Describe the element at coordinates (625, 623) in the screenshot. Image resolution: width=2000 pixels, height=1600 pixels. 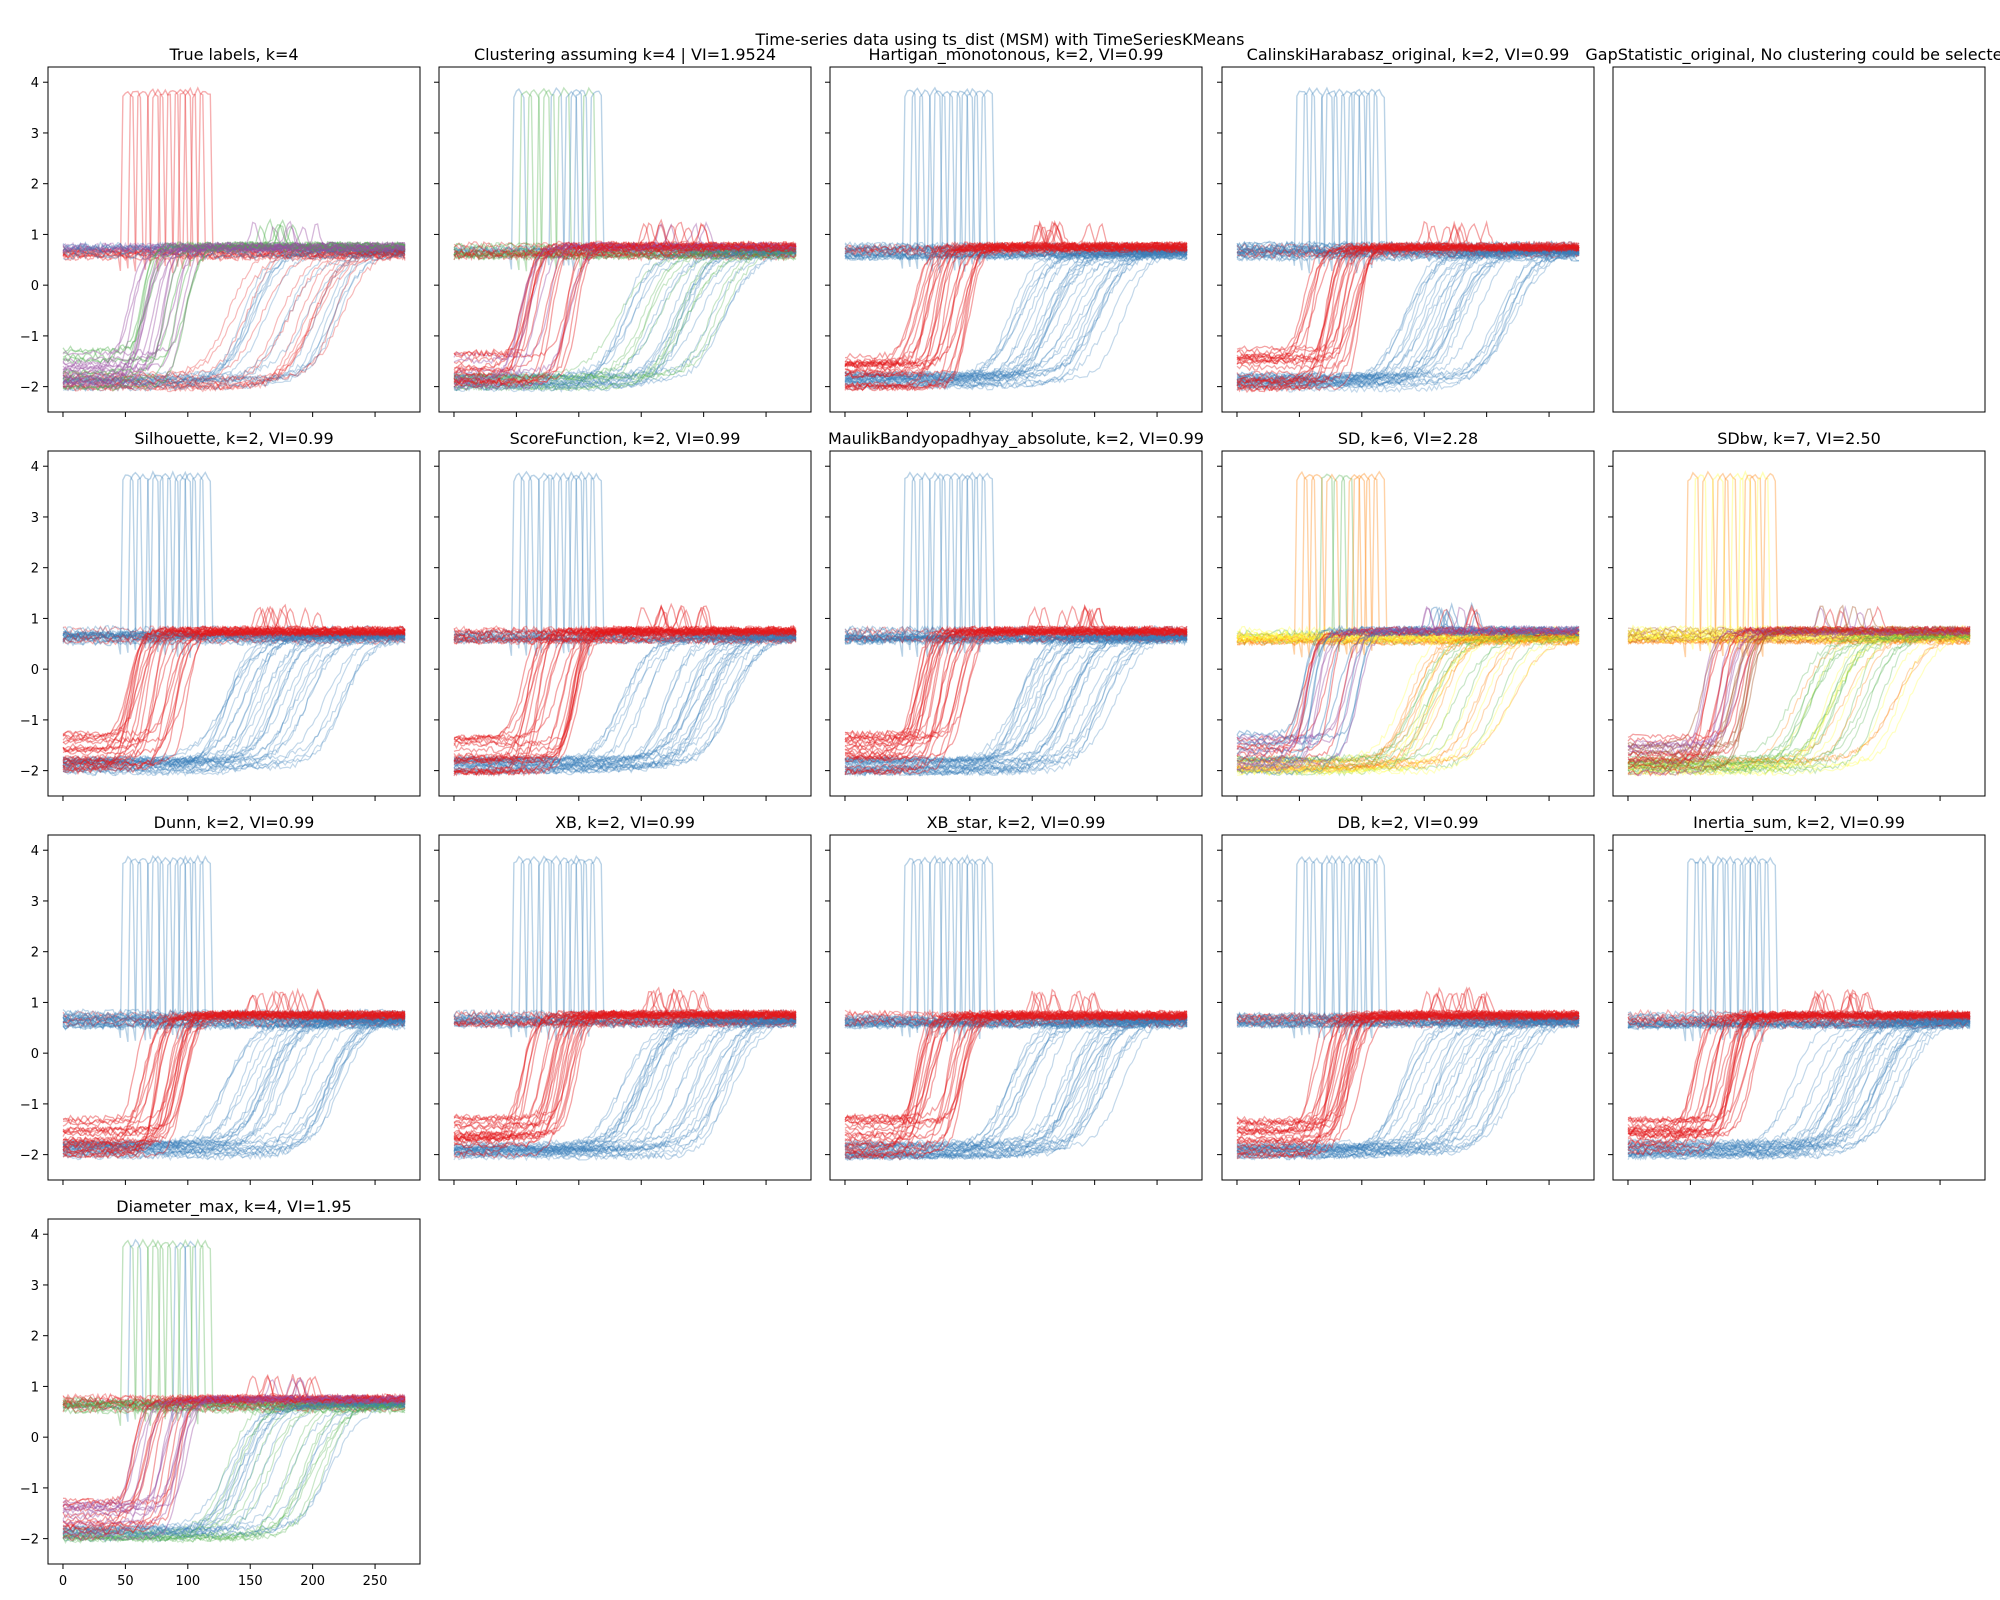
I see `axes-frame` at that location.